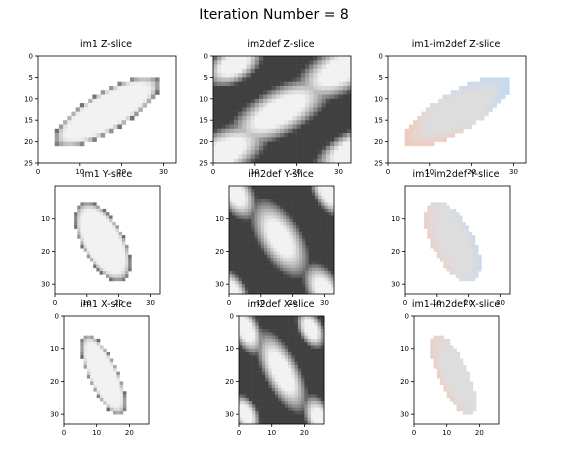  What do you see at coordinates (121, 172) in the screenshot?
I see `x-tick-label: 20` at bounding box center [121, 172].